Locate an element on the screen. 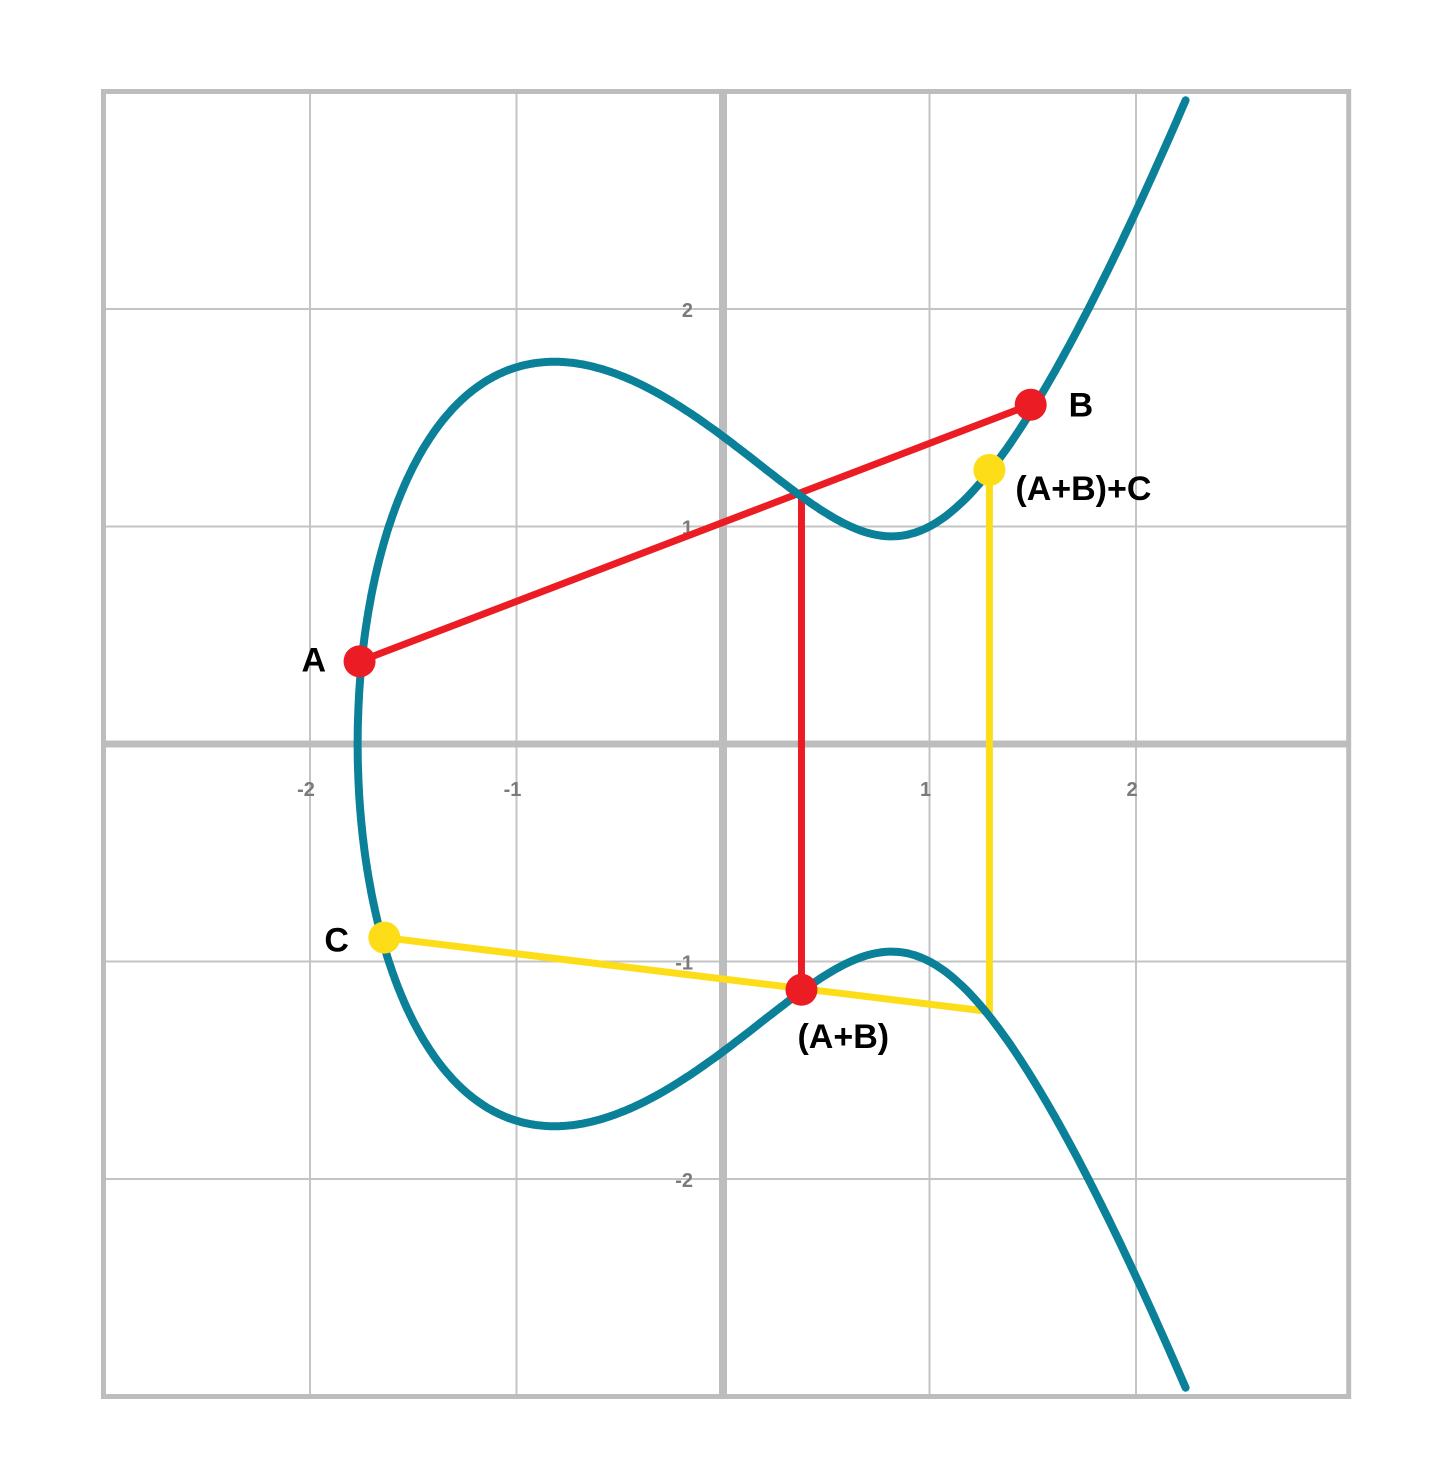  x-tick-label: 1 is located at coordinates (925, 790).